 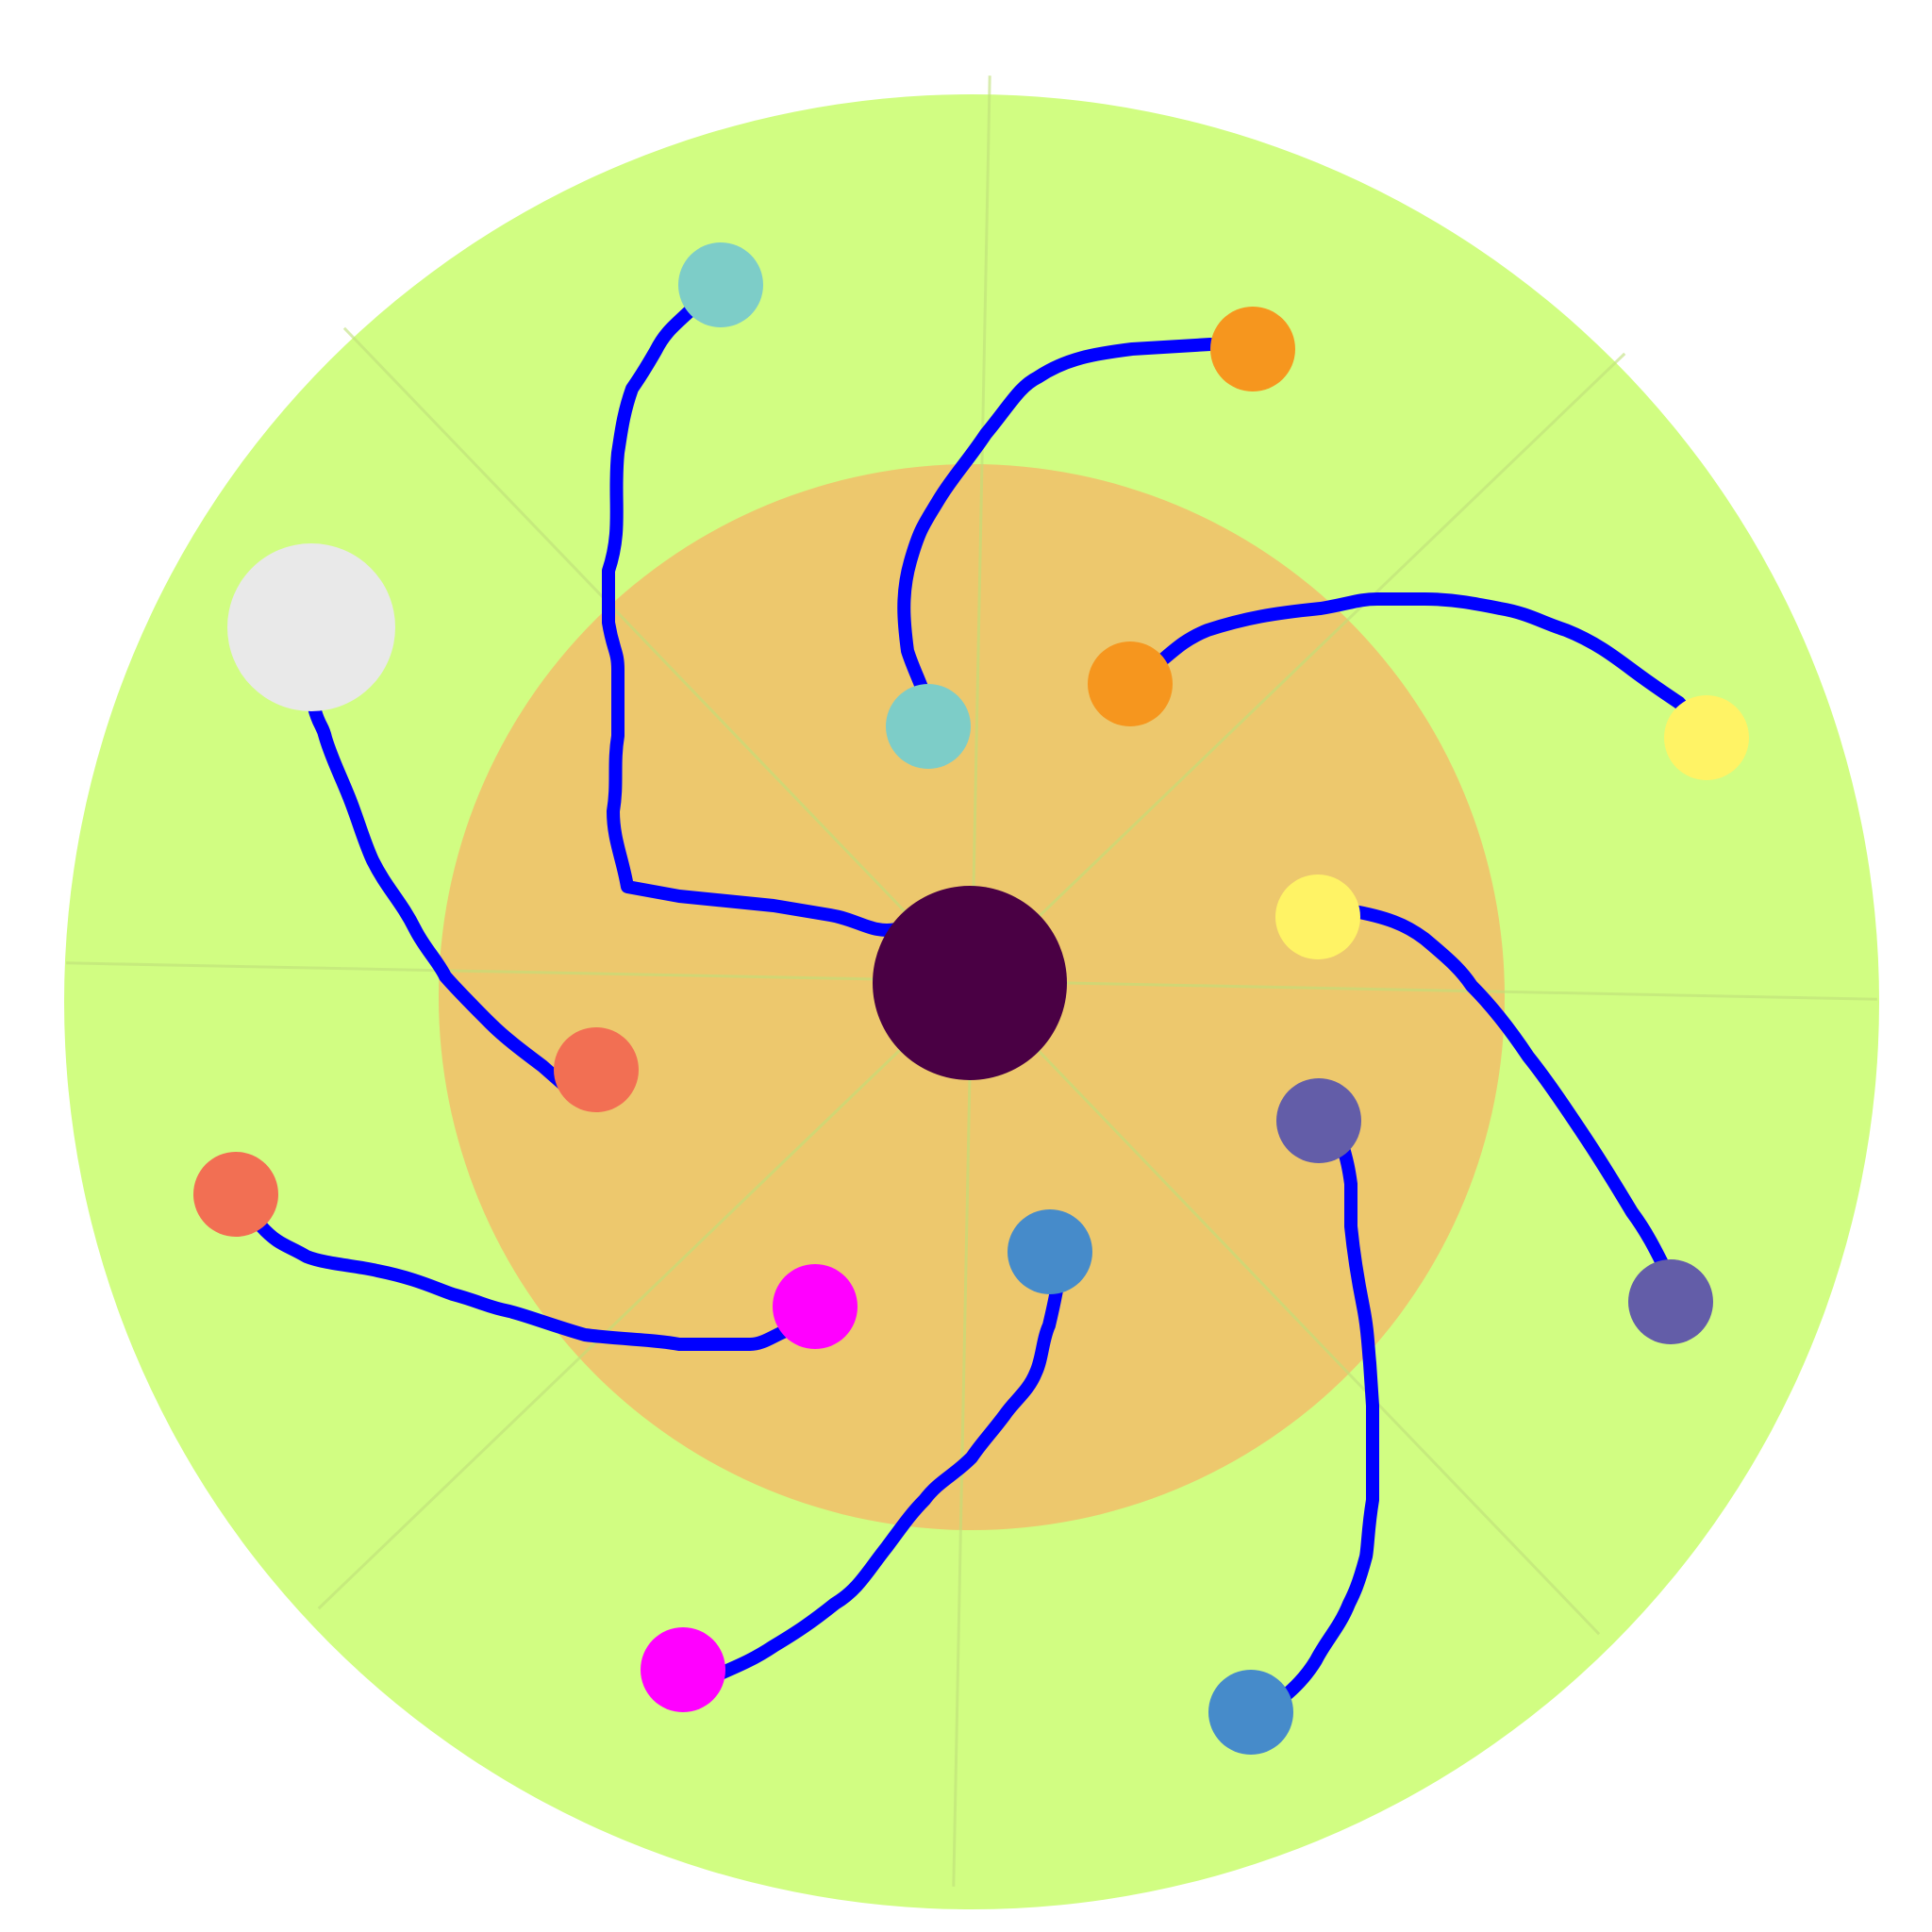 I want to click on orange-dot-outer, so click(x=1253, y=349).